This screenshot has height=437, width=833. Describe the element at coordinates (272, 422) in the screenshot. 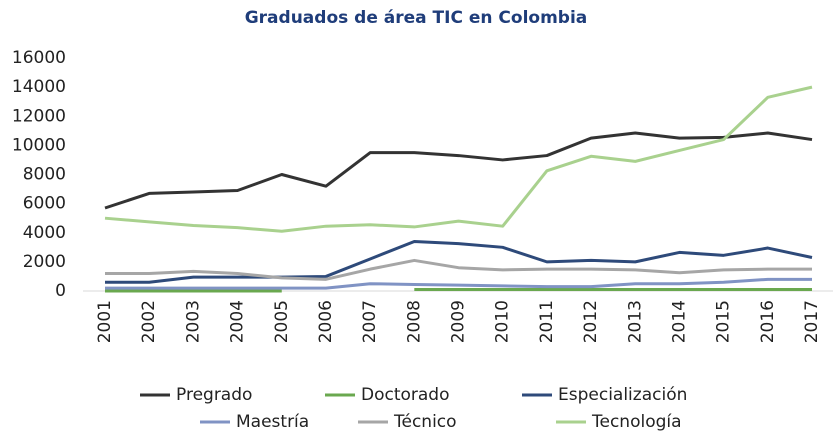

I see `legend-label: Maestría` at that location.